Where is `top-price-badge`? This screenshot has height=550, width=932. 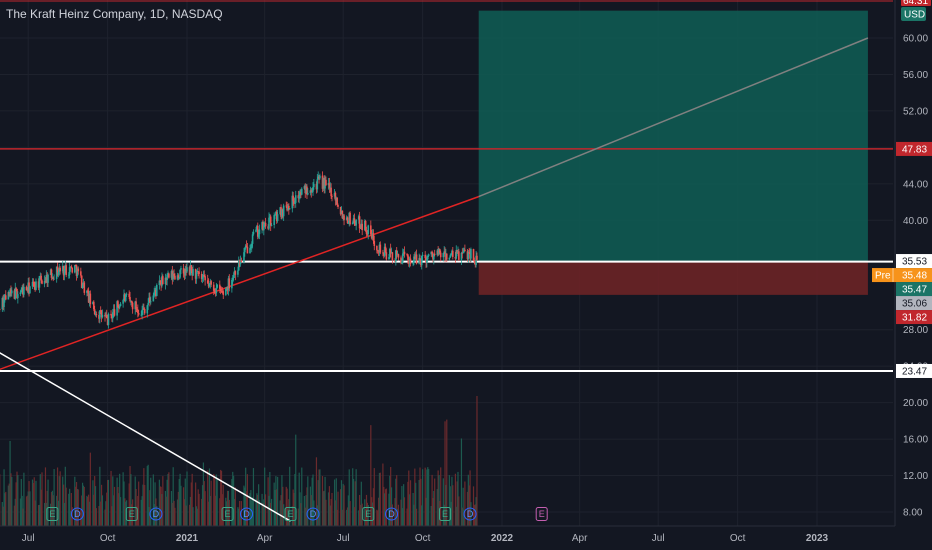 top-price-badge is located at coordinates (916, 3).